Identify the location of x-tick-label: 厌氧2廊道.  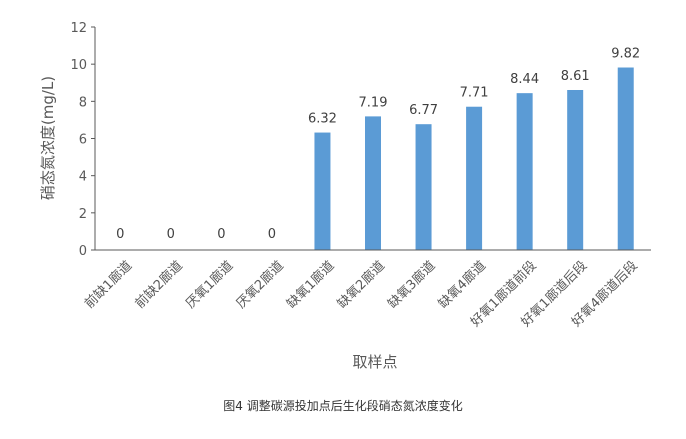
(260, 285).